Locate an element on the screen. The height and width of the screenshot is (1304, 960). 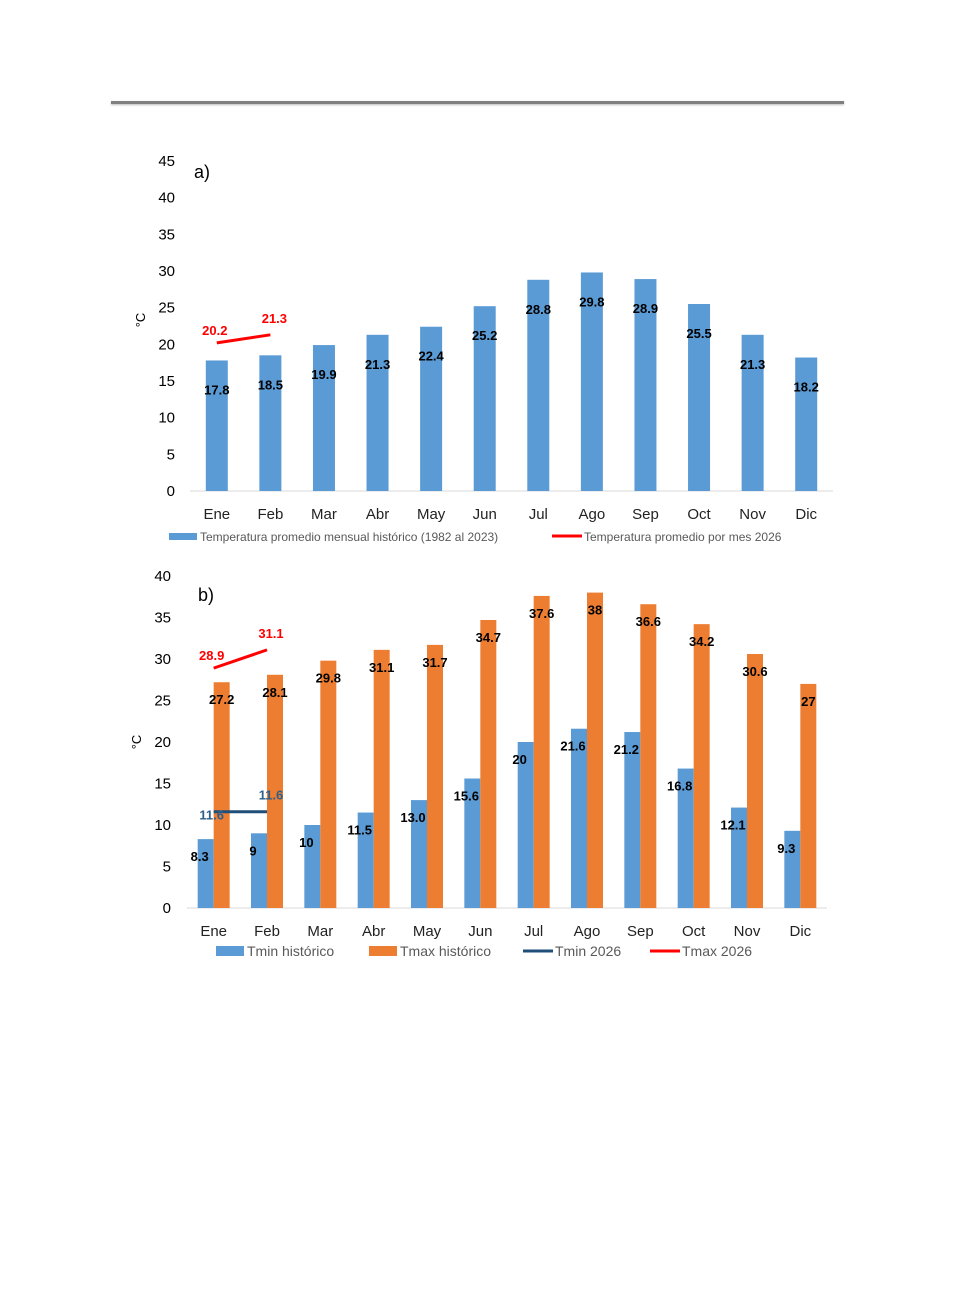
y-tick-label: 35 is located at coordinates (166, 234).